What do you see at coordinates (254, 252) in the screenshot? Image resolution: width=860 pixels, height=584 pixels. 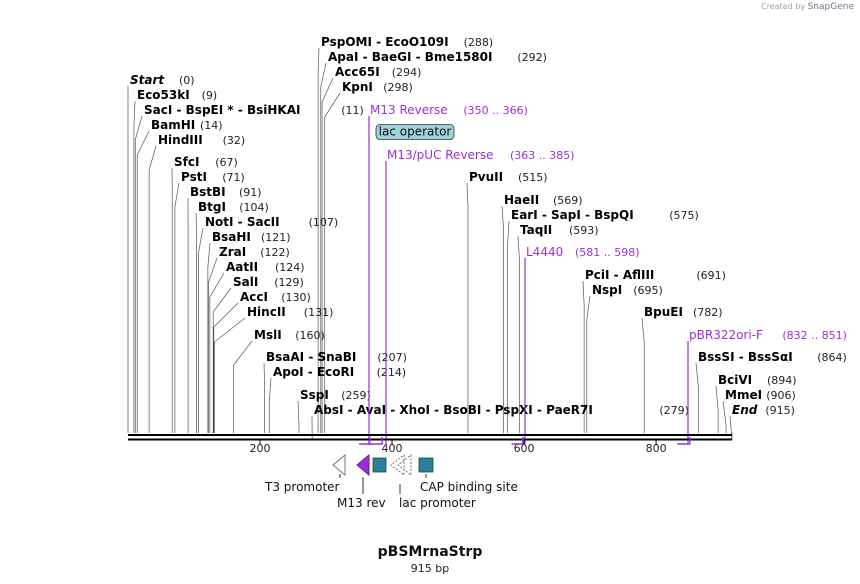 I see `site-zrai: ZraI (122)` at bounding box center [254, 252].